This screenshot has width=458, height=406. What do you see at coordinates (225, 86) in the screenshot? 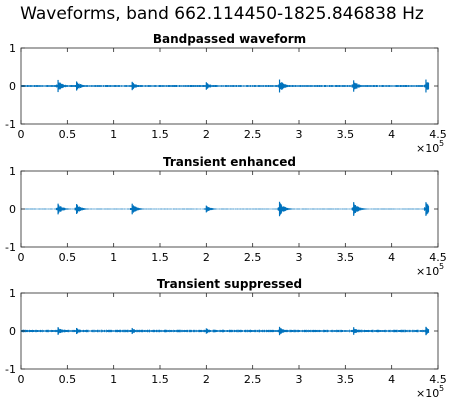
I see `waveform-series` at bounding box center [225, 86].